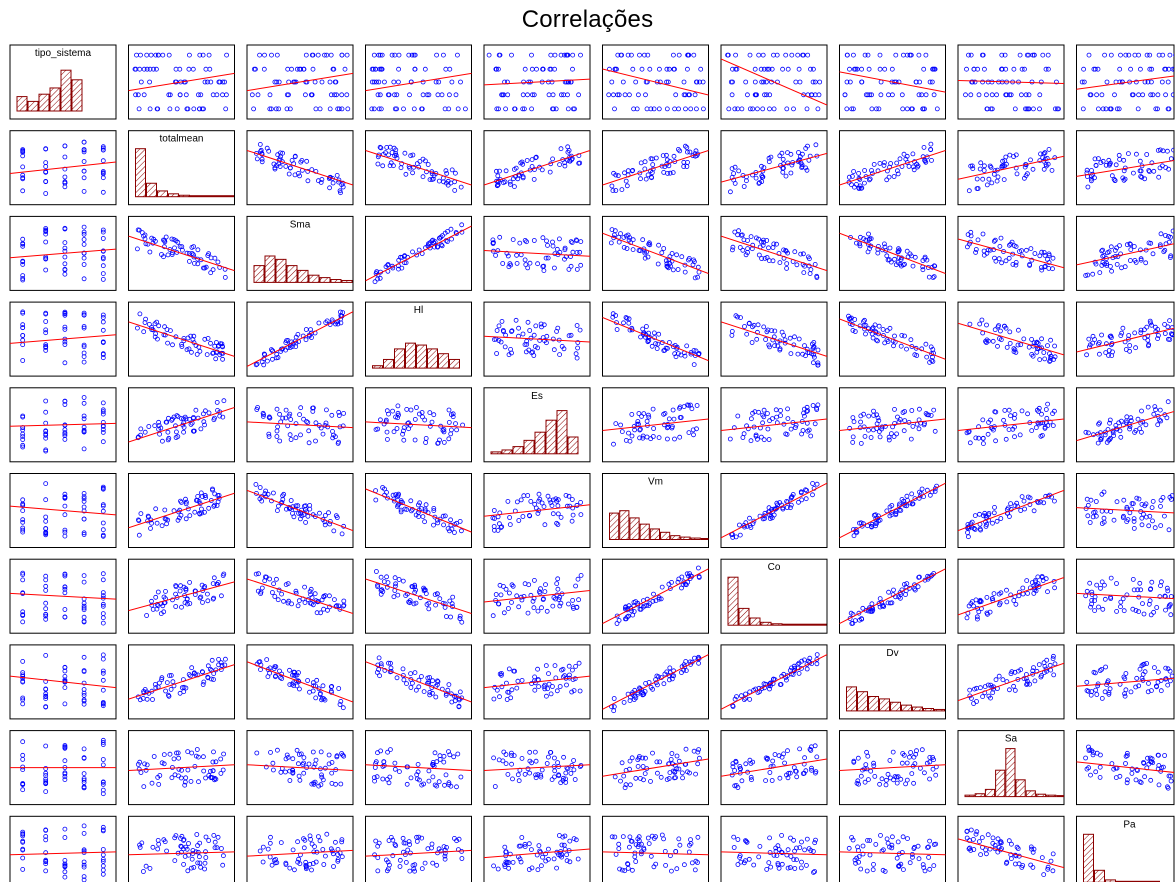 Image resolution: width=1175 pixels, height=882 pixels. I want to click on panel-Vm-vs-Vm: Vm, so click(655, 510).